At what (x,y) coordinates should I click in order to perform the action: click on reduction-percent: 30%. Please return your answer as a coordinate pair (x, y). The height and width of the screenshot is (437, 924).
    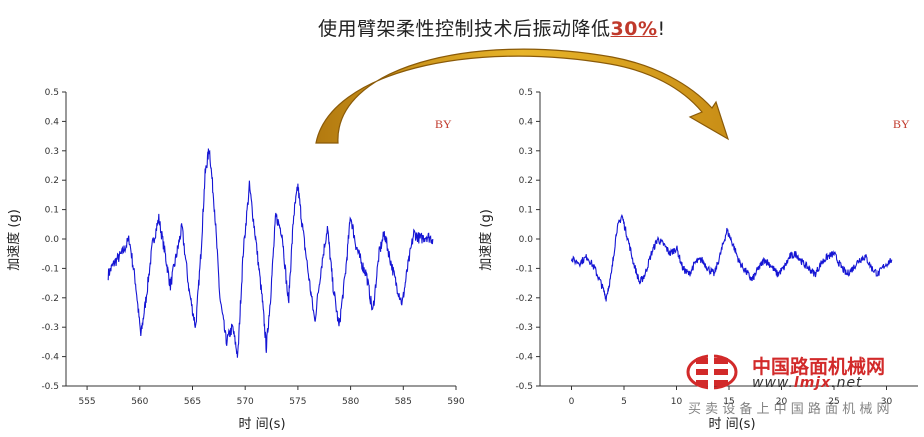
    Looking at the image, I should click on (634, 29).